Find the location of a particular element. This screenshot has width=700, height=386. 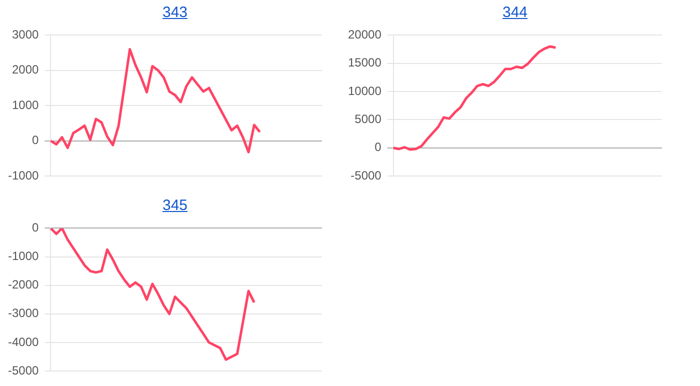

y-tick-label: -3000 is located at coordinates (24, 313).